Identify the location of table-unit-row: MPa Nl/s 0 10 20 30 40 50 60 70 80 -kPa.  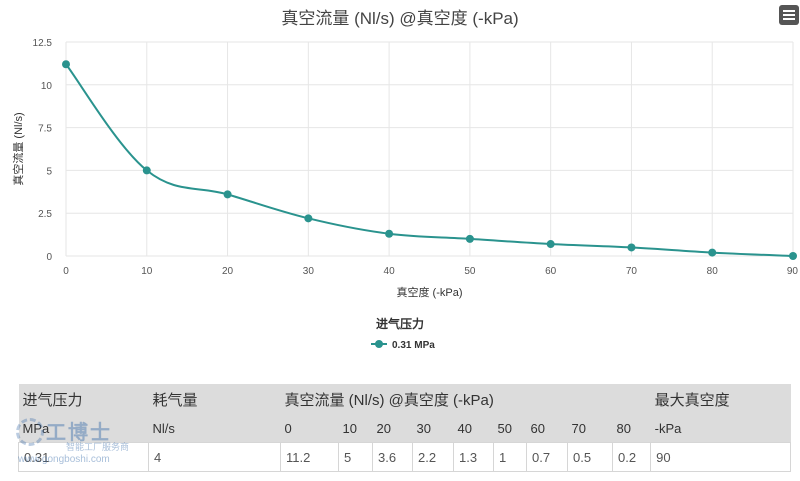
(404, 428).